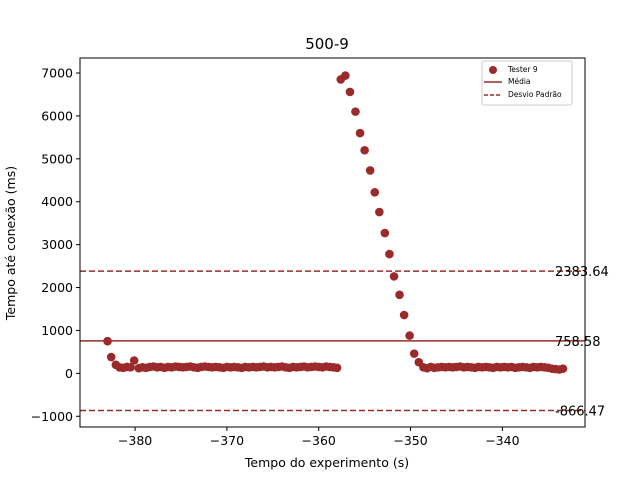 Image resolution: width=640 pixels, height=480 pixels. Describe the element at coordinates (319, 440) in the screenshot. I see `x-tick-label-2: −360` at that location.